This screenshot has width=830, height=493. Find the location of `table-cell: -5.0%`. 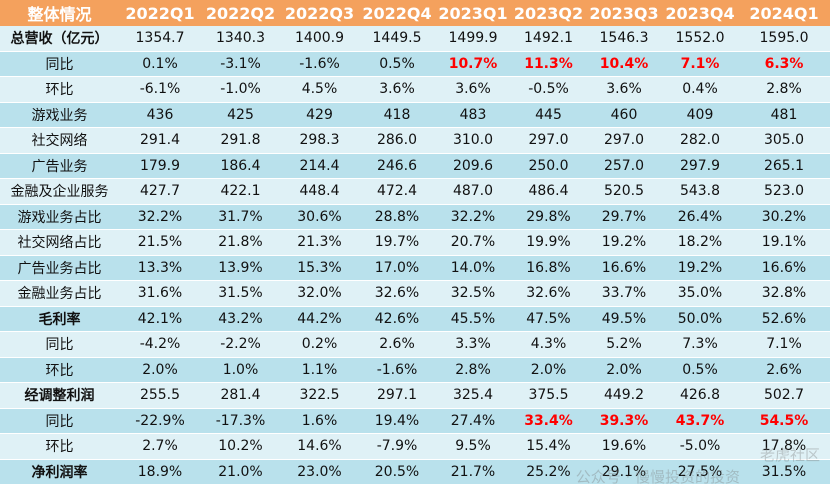

table-cell: -5.0% is located at coordinates (700, 446).